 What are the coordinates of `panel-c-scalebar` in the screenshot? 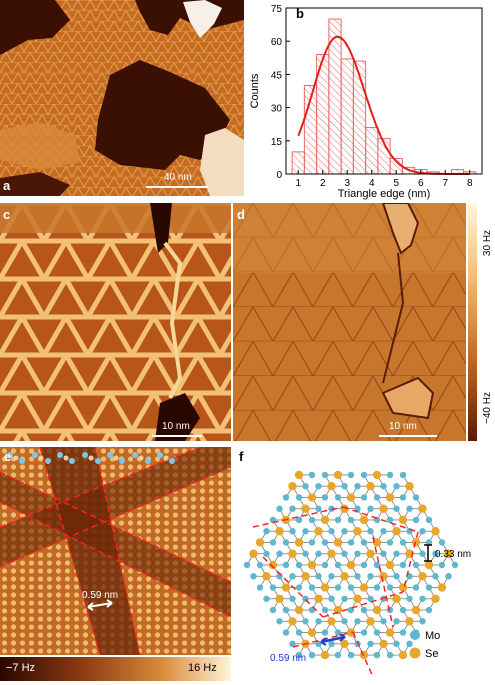 It's located at (177, 436).